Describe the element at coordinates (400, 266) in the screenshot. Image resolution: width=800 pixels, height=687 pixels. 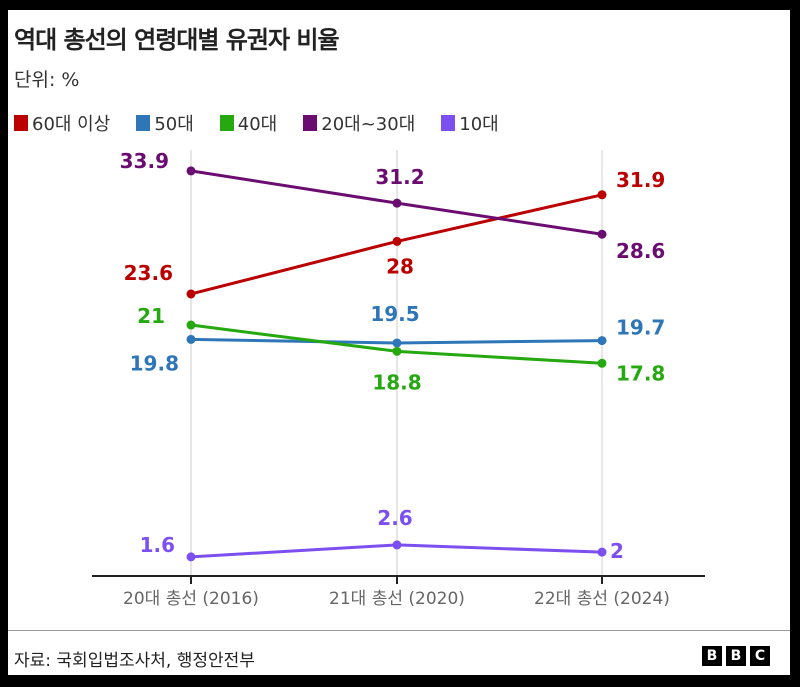
I see `data-label: 28` at that location.